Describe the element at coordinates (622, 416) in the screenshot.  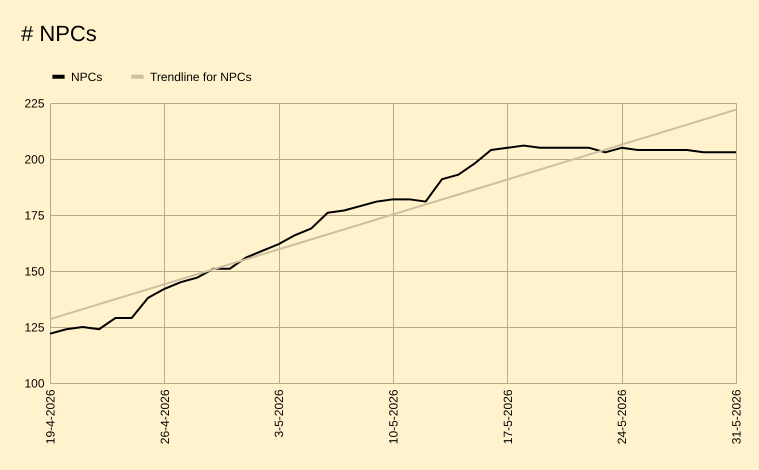
I see `x-tick-label: 24-5-2026` at that location.